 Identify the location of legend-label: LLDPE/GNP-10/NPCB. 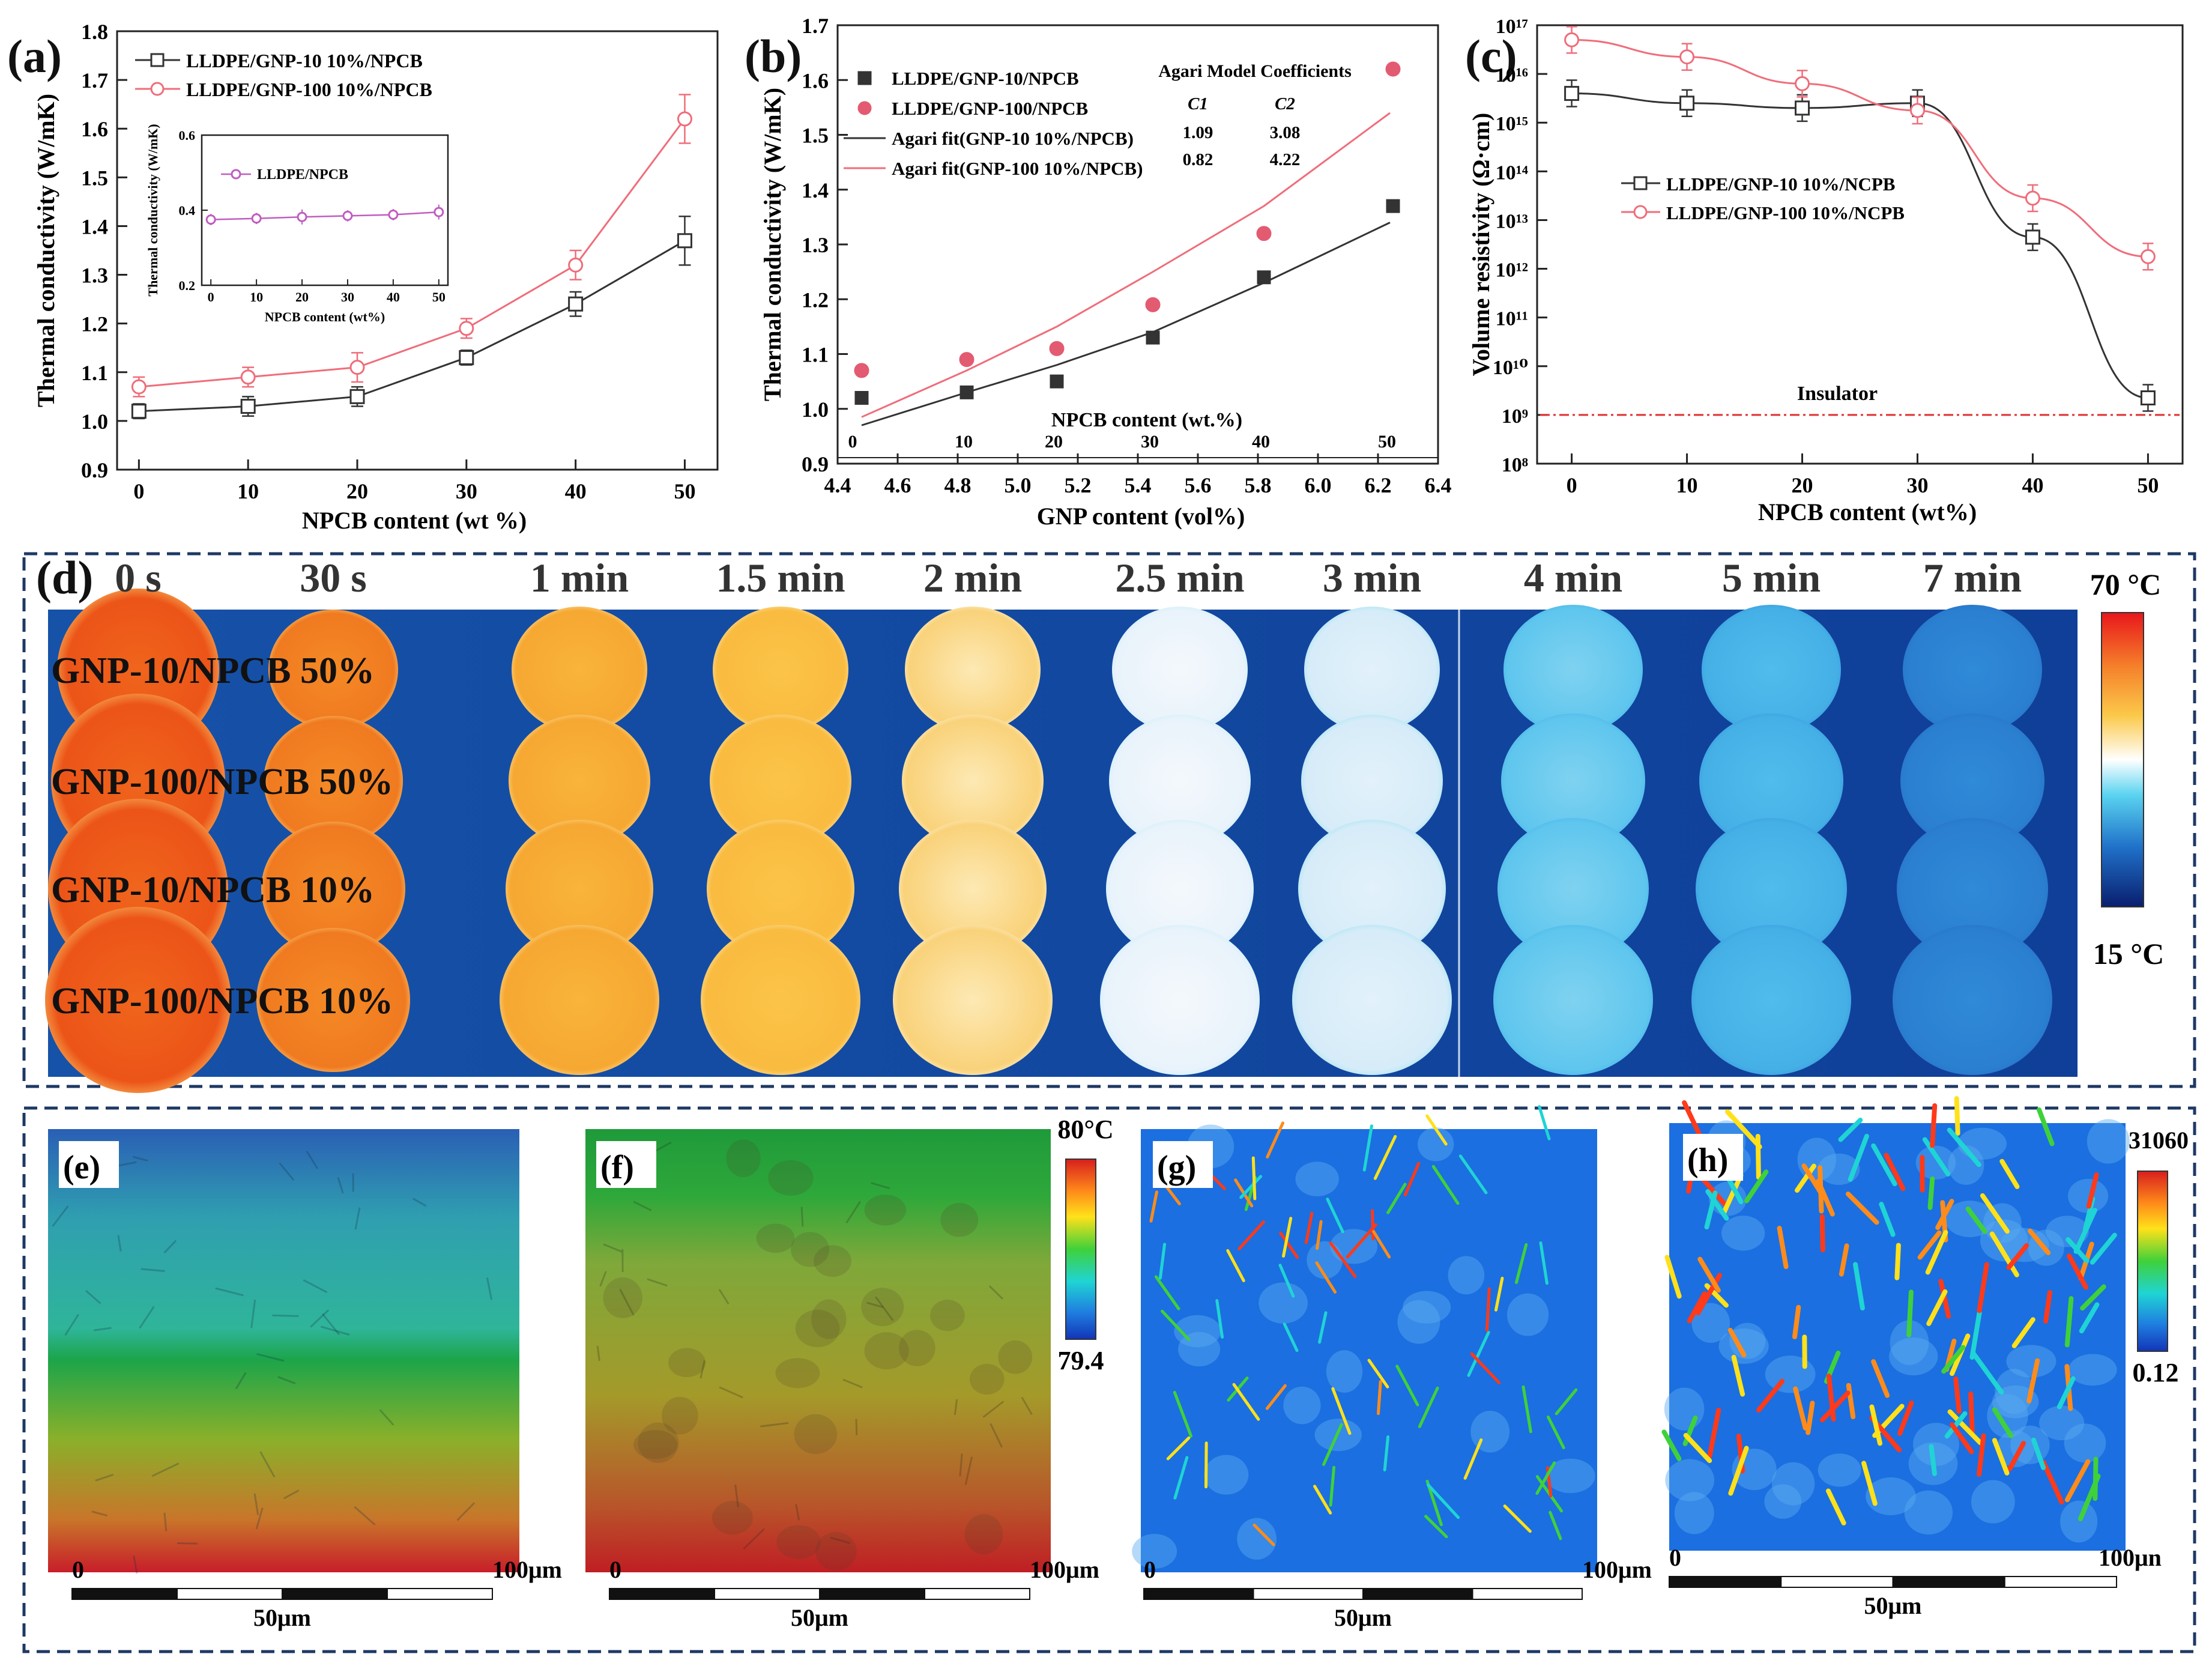
(985, 78).